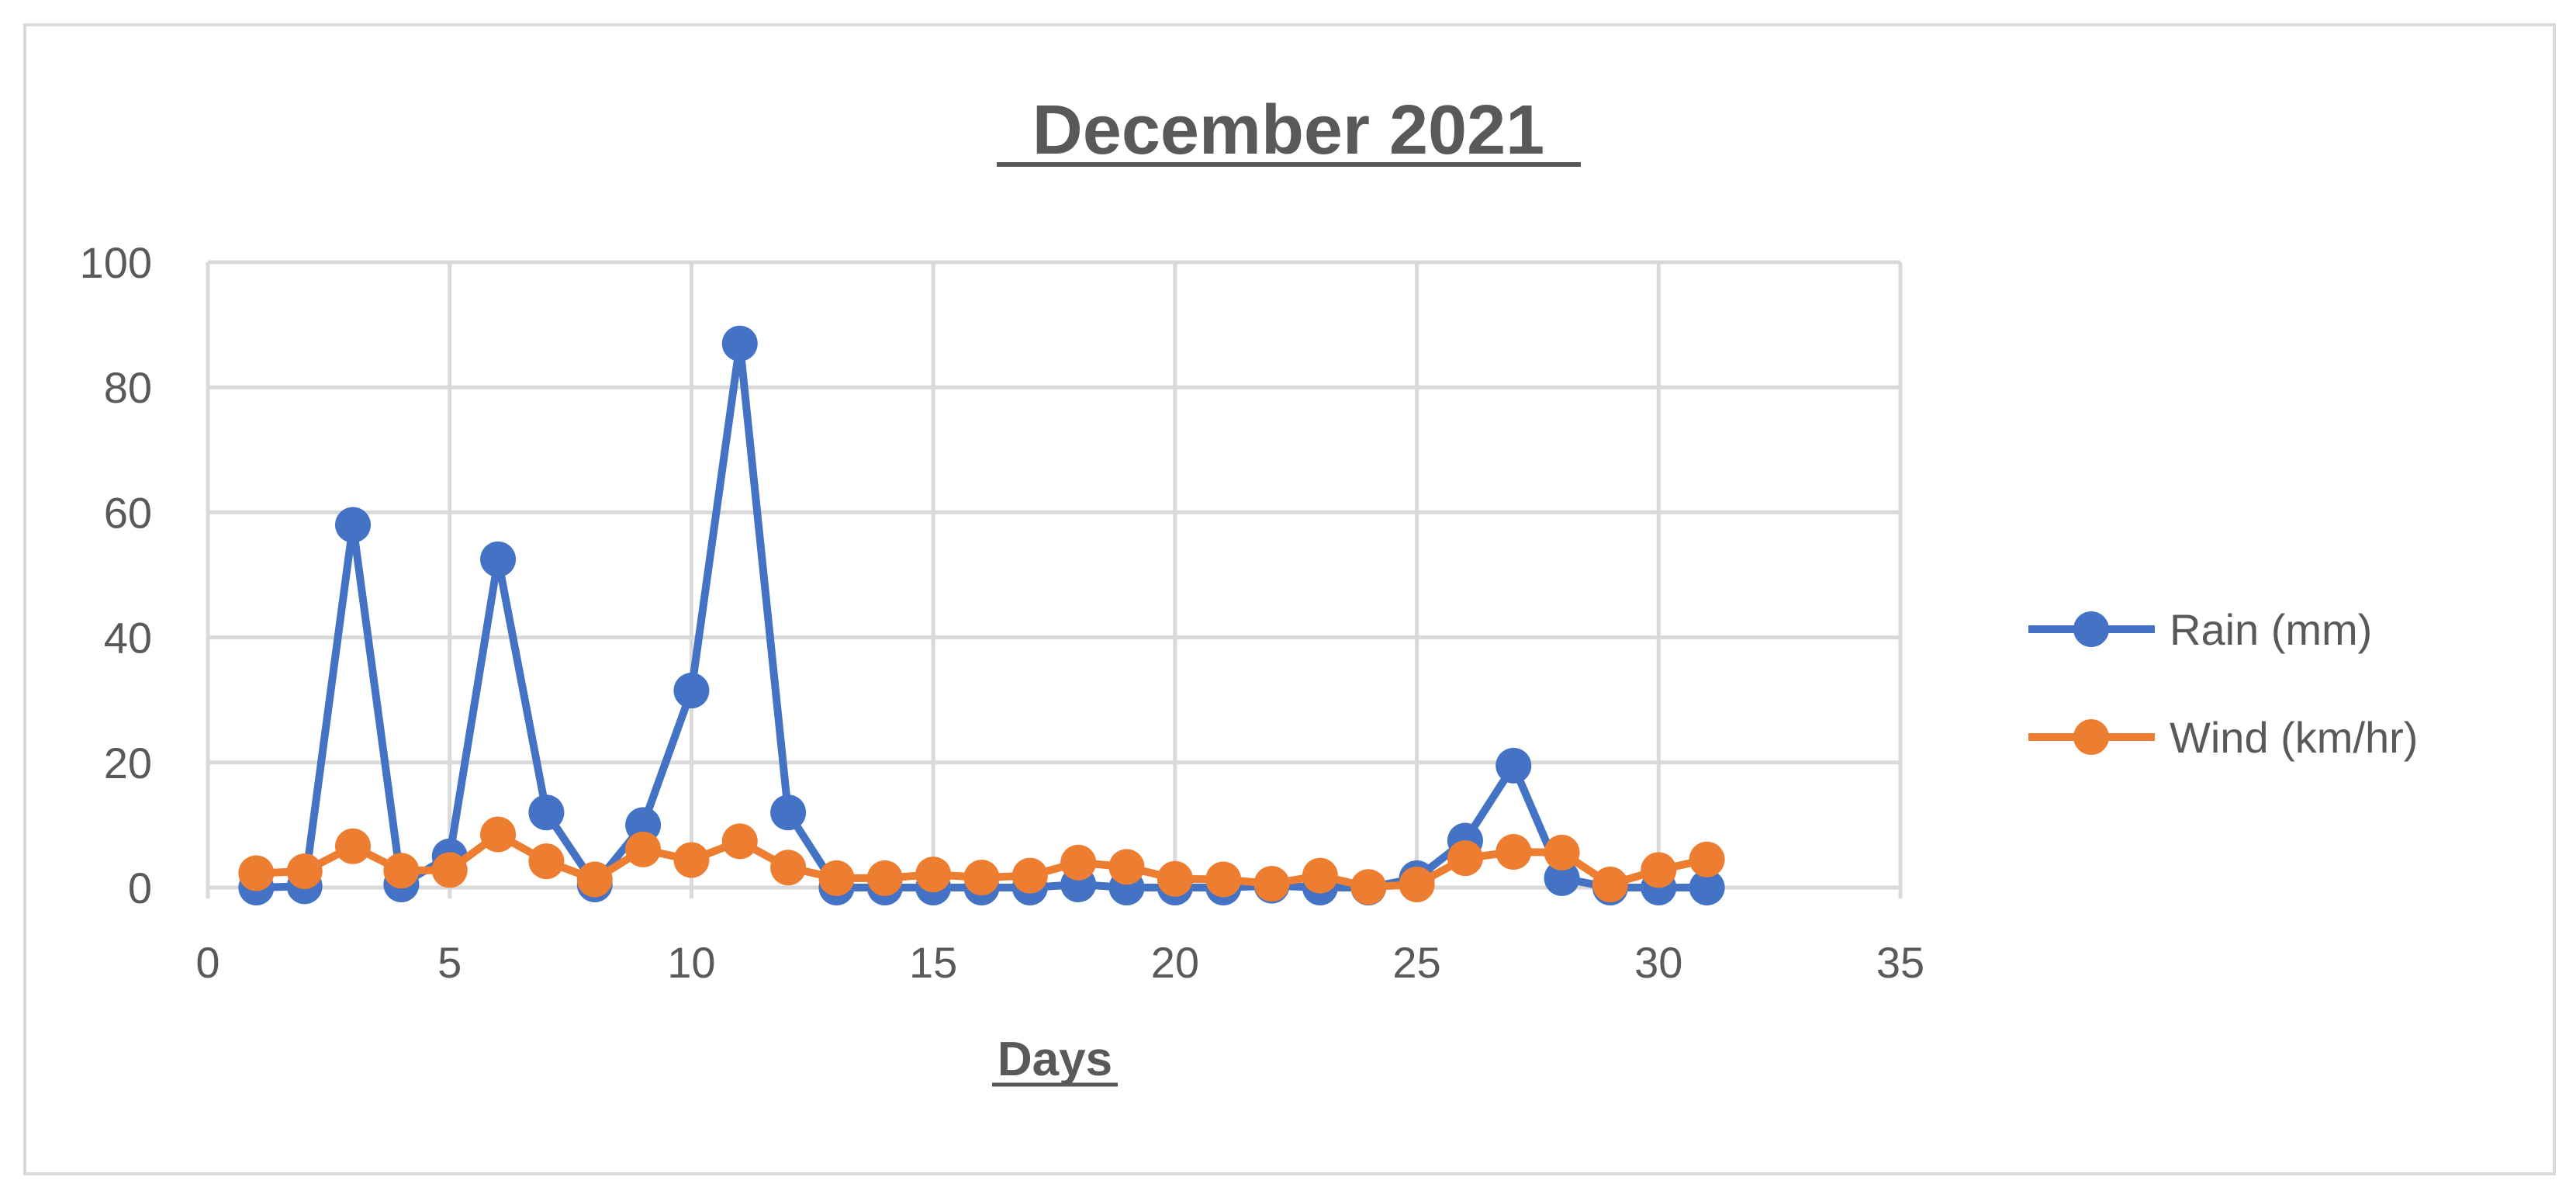 This screenshot has height=1201, width=2576. What do you see at coordinates (1658, 962) in the screenshot?
I see `x-tick-label: 30` at bounding box center [1658, 962].